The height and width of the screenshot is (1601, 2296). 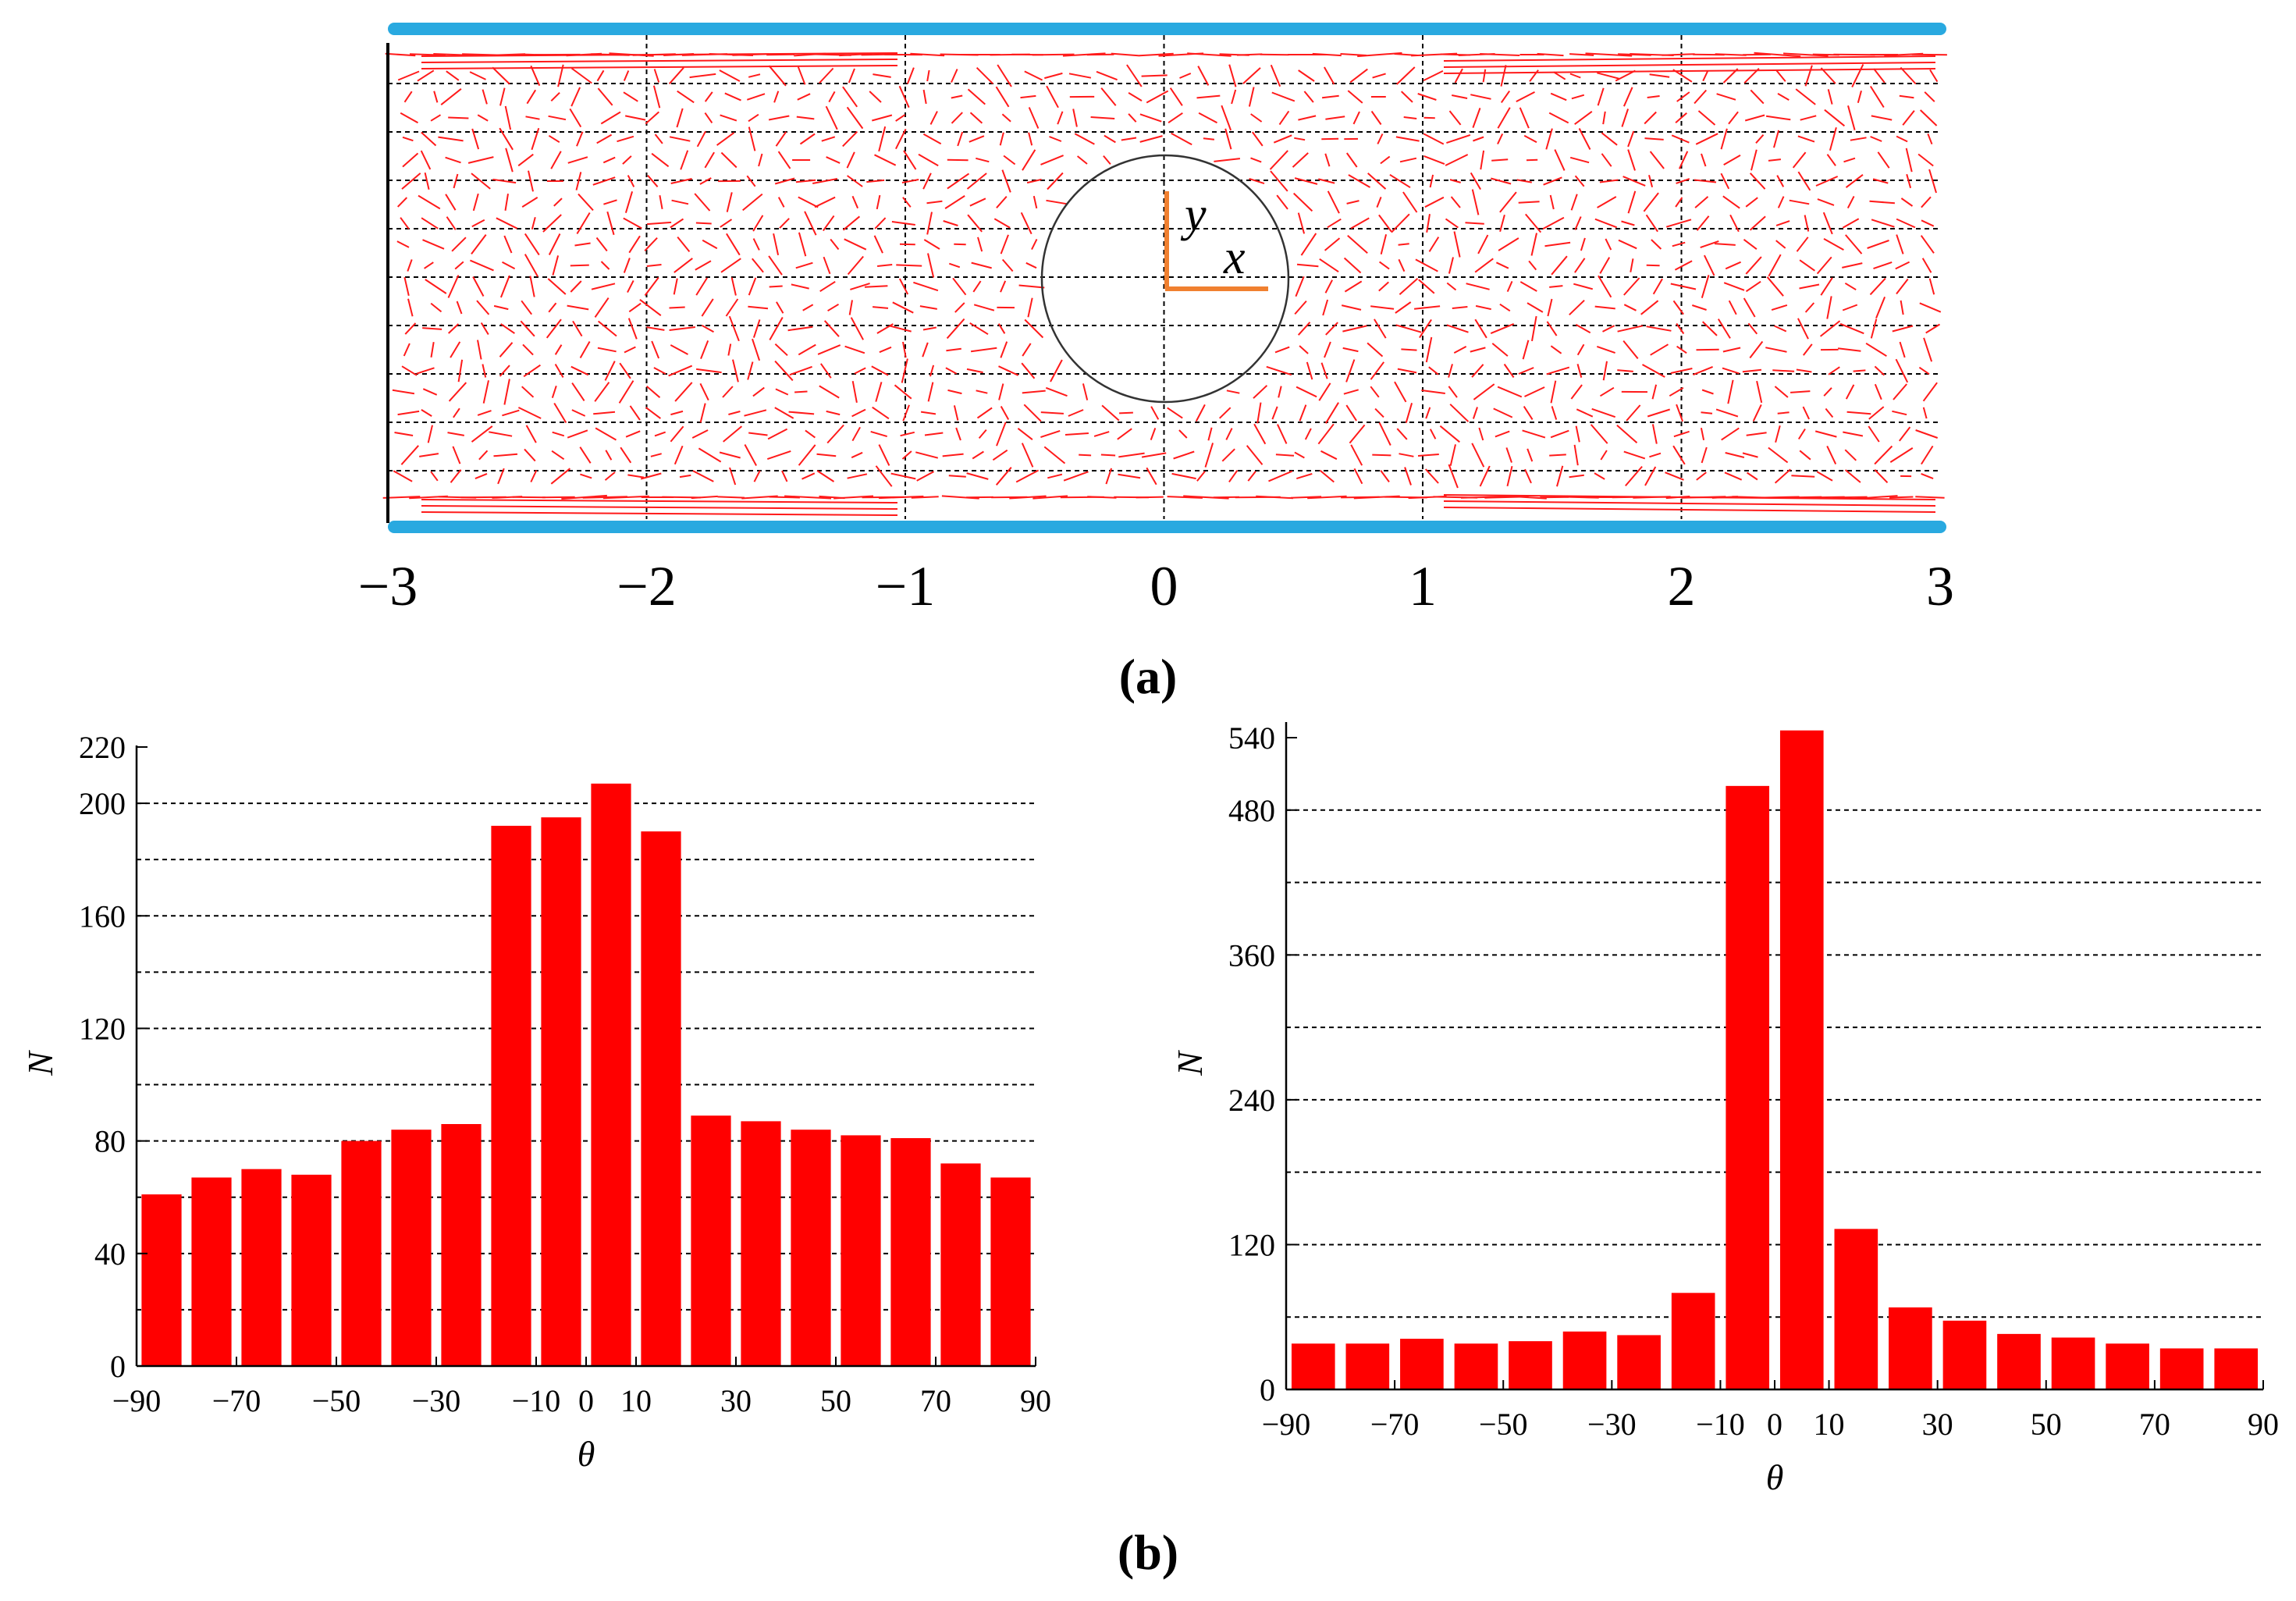 I want to click on y-tick-label: 240, so click(x=1252, y=1100).